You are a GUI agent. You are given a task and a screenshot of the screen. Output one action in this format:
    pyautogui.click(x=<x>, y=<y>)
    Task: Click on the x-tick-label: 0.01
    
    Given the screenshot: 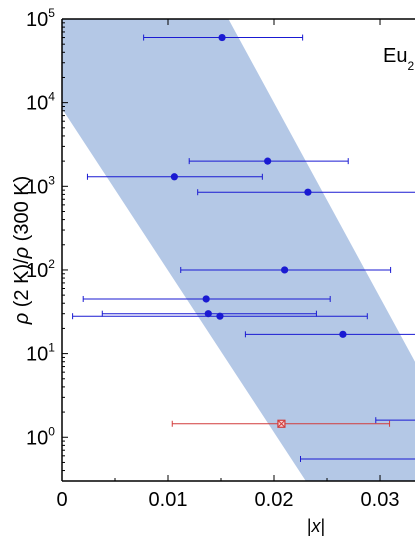 What is the action you would take?
    pyautogui.click(x=168, y=500)
    